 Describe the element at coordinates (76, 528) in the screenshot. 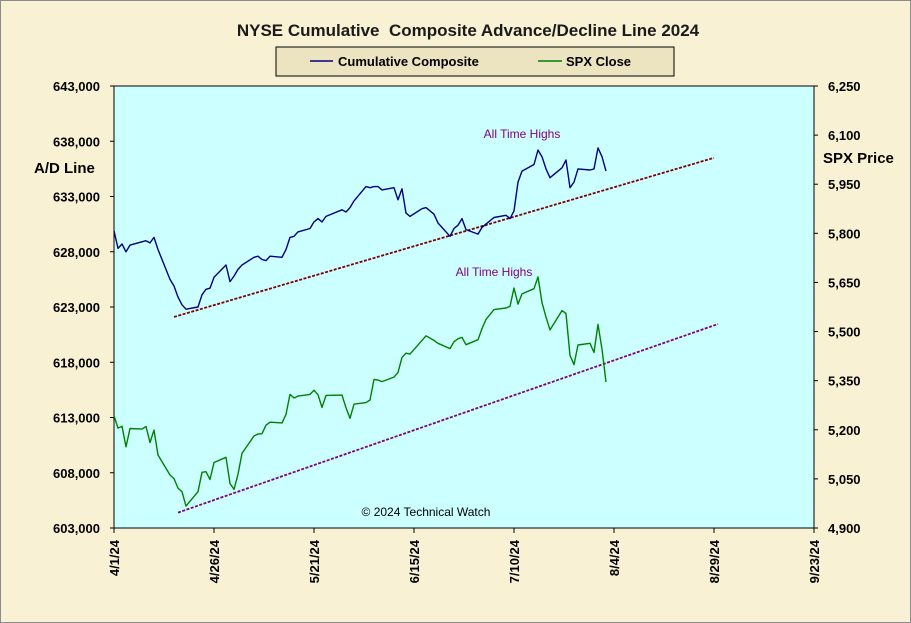

I see `left-tick-label: 603,000` at that location.